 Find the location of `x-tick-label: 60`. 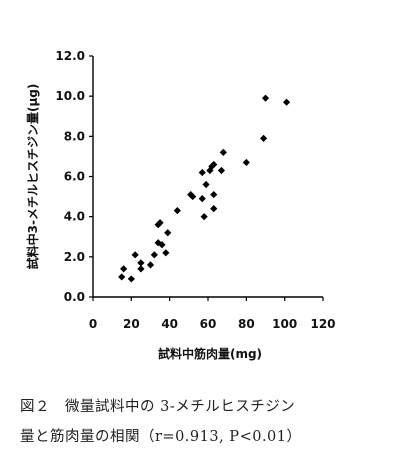

x-tick-label: 60 is located at coordinates (208, 324).